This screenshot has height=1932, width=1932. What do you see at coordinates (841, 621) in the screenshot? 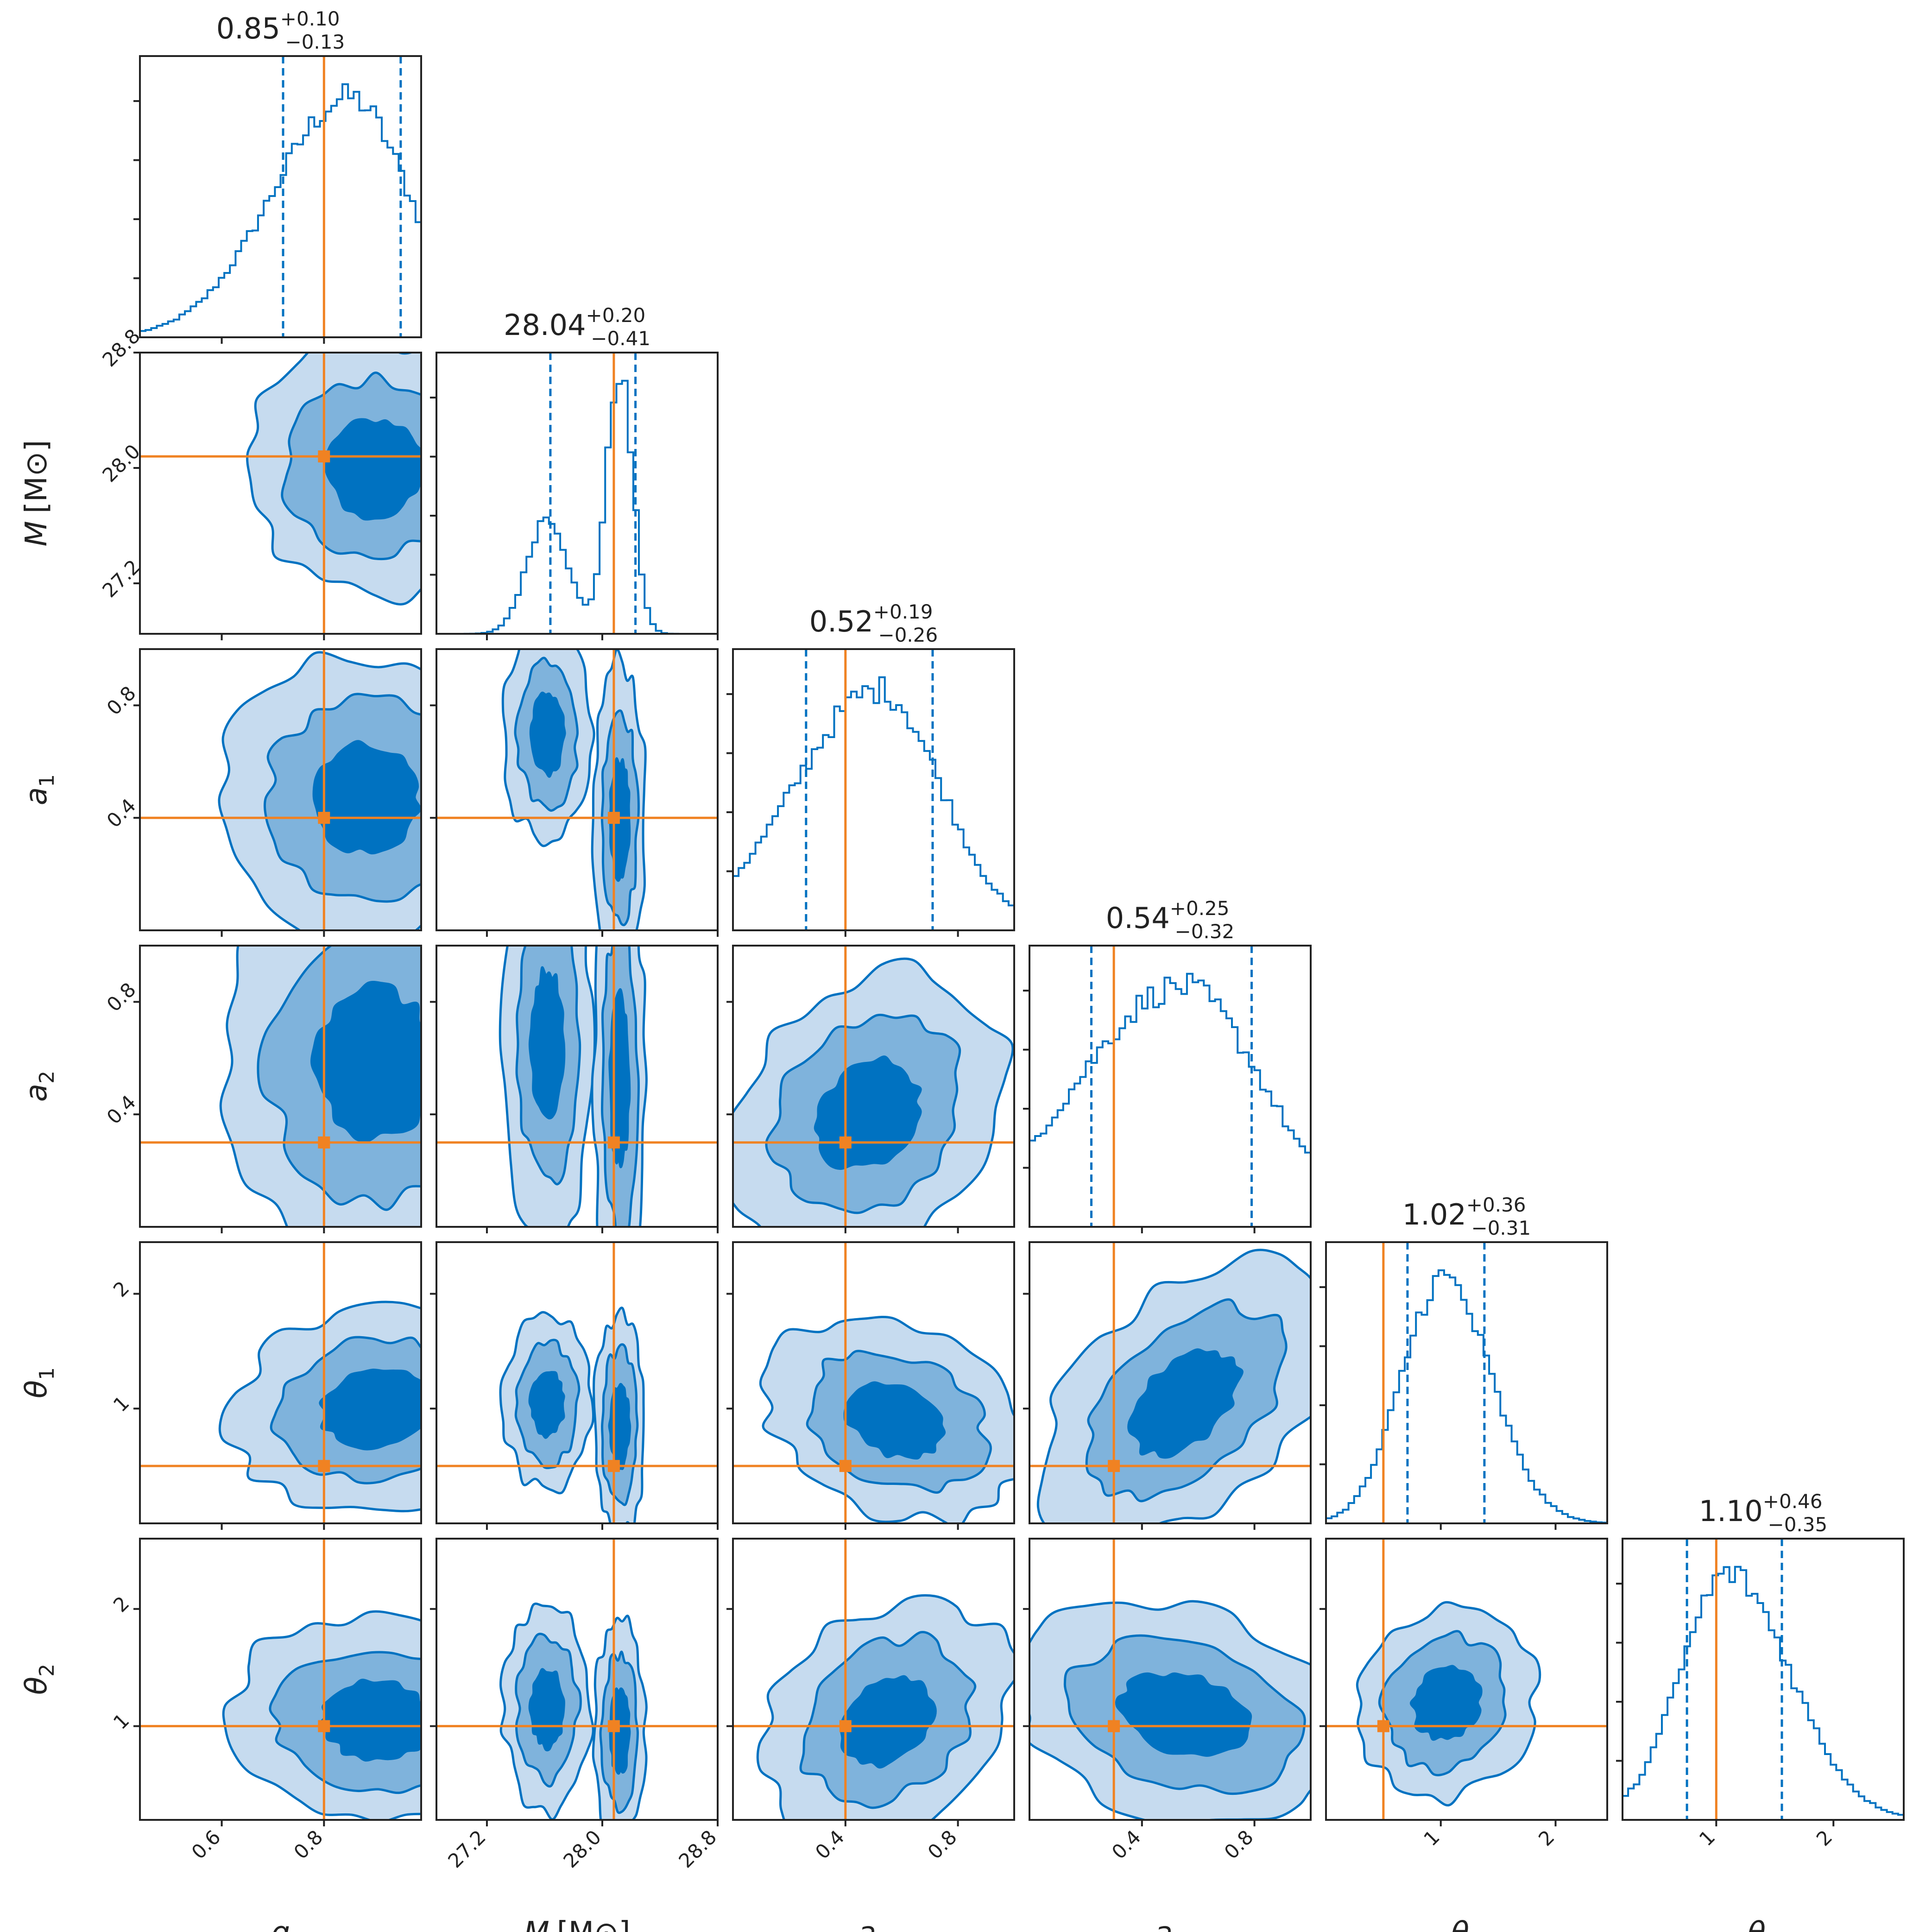
I see `title-value: 0.52` at bounding box center [841, 621].